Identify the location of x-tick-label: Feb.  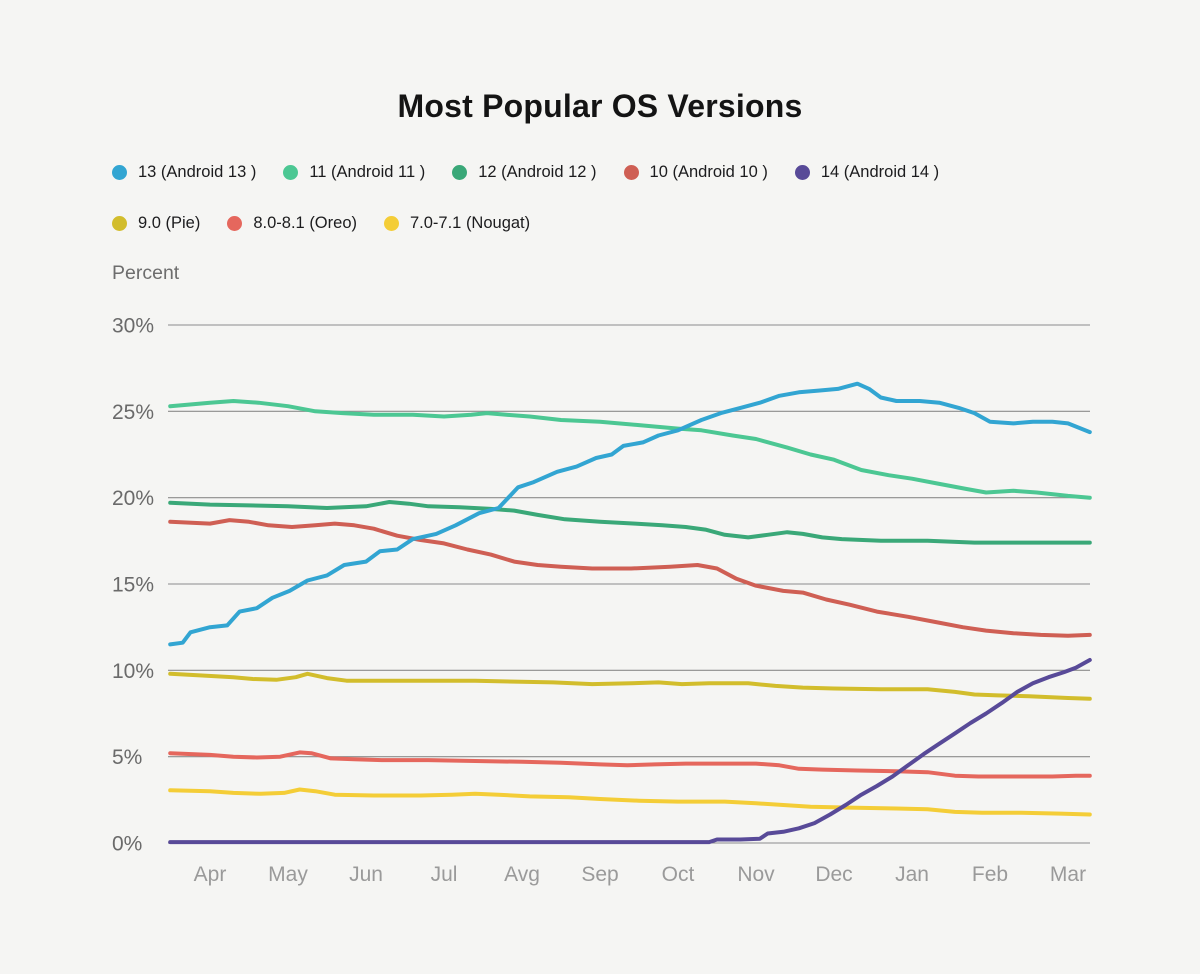
(990, 874).